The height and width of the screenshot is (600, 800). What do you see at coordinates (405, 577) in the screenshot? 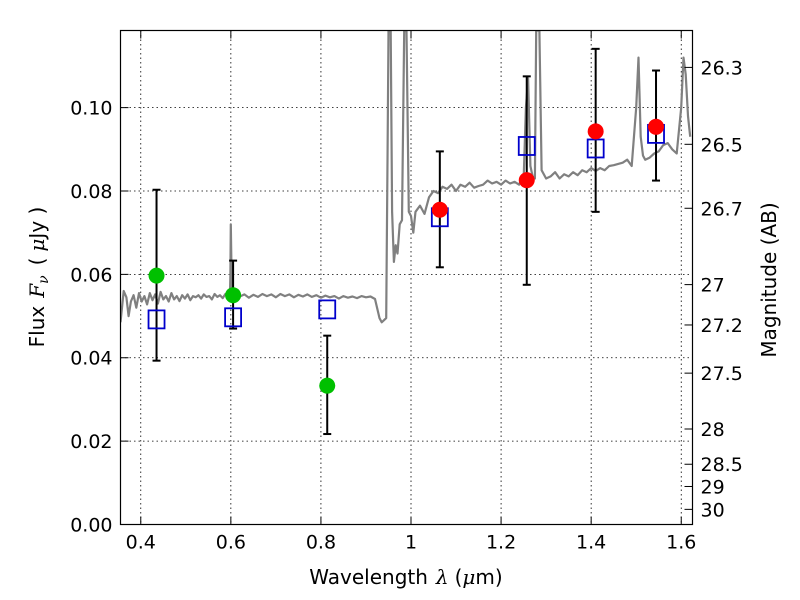
I see `x-axis-label: Wavelength λ (μm)` at bounding box center [405, 577].